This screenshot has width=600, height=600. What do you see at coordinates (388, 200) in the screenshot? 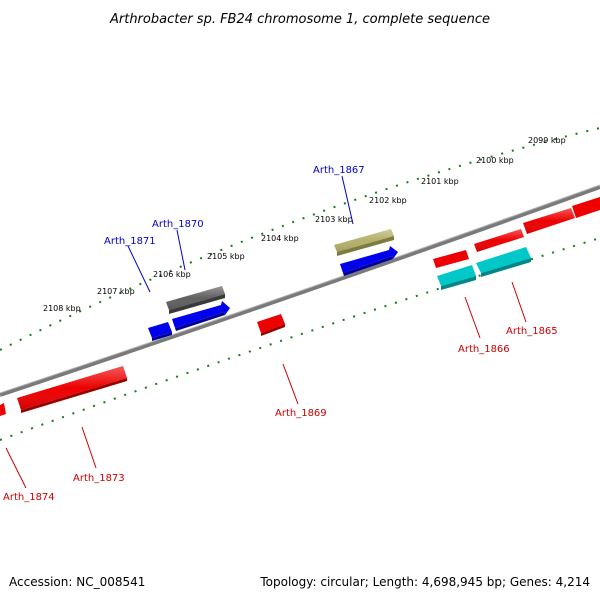
I see `scale-label: 2102 kbp` at bounding box center [388, 200].